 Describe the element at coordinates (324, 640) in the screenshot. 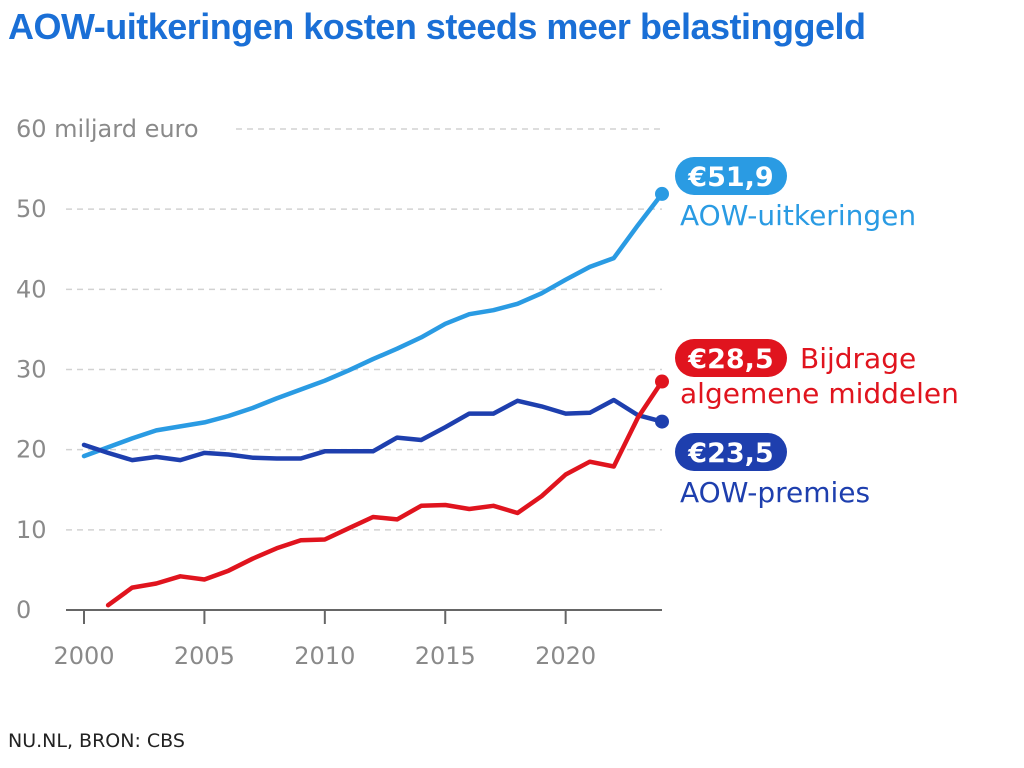

I see `x-axis-ticks: 2000 2005 2010 2015 2020` at that location.